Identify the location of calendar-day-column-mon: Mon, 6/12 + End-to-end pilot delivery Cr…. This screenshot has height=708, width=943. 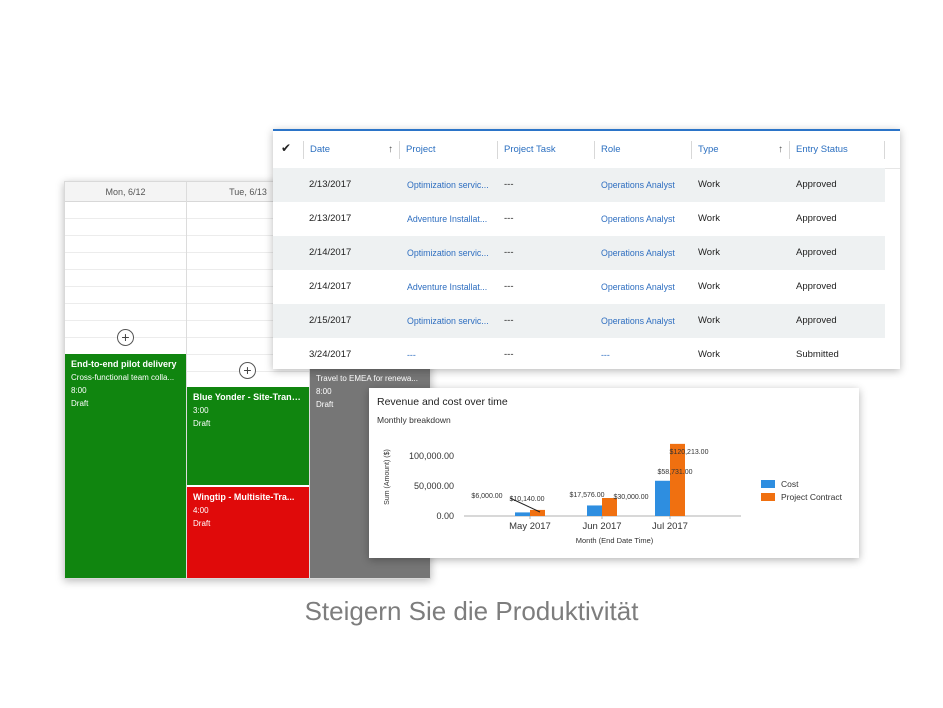
(126, 380).